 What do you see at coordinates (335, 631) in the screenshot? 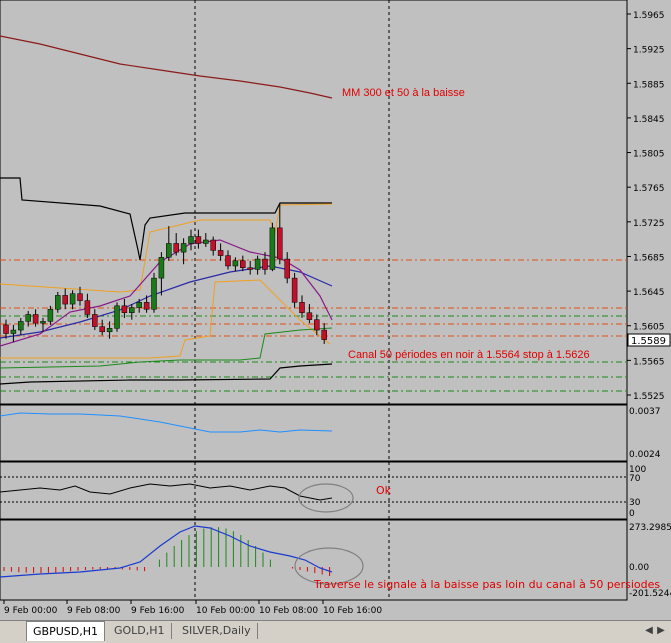
I see `chart-tab-bar: GBPUSD,H1 GOLD,H1 SILVER,Daily ◀ ▶` at bounding box center [335, 631].